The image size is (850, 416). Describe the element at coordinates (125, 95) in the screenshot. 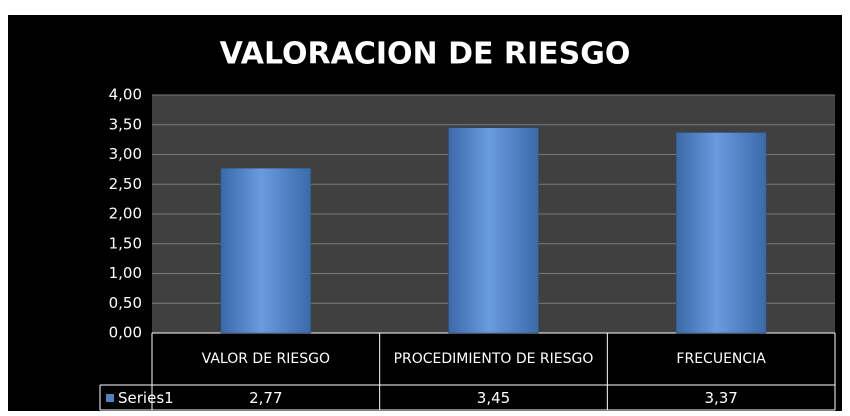

I see `y-tick-label: 4,00` at that location.